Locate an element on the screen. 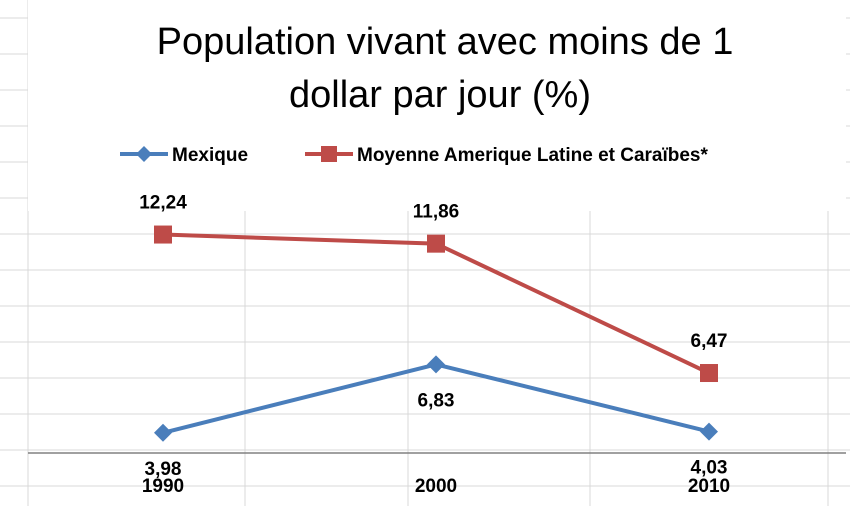 This screenshot has height=511, width=850. data-label-mexique-2000: 6,83 is located at coordinates (436, 400).